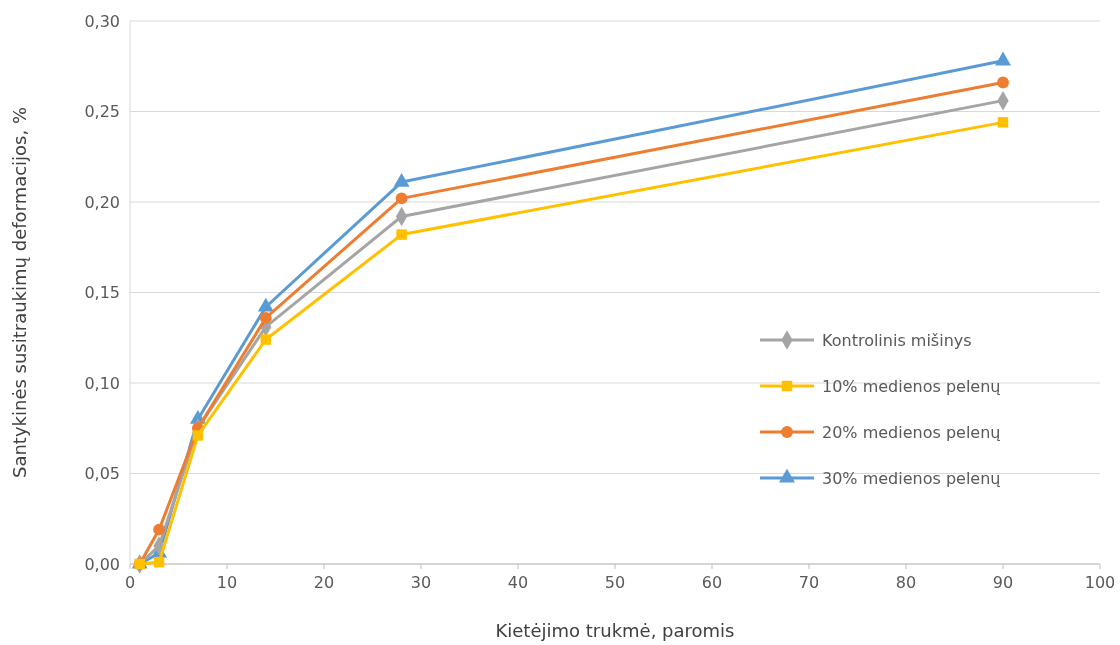 Image resolution: width=1120 pixels, height=645 pixels. What do you see at coordinates (421, 582) in the screenshot?
I see `x-tick-label: 30` at bounding box center [421, 582].